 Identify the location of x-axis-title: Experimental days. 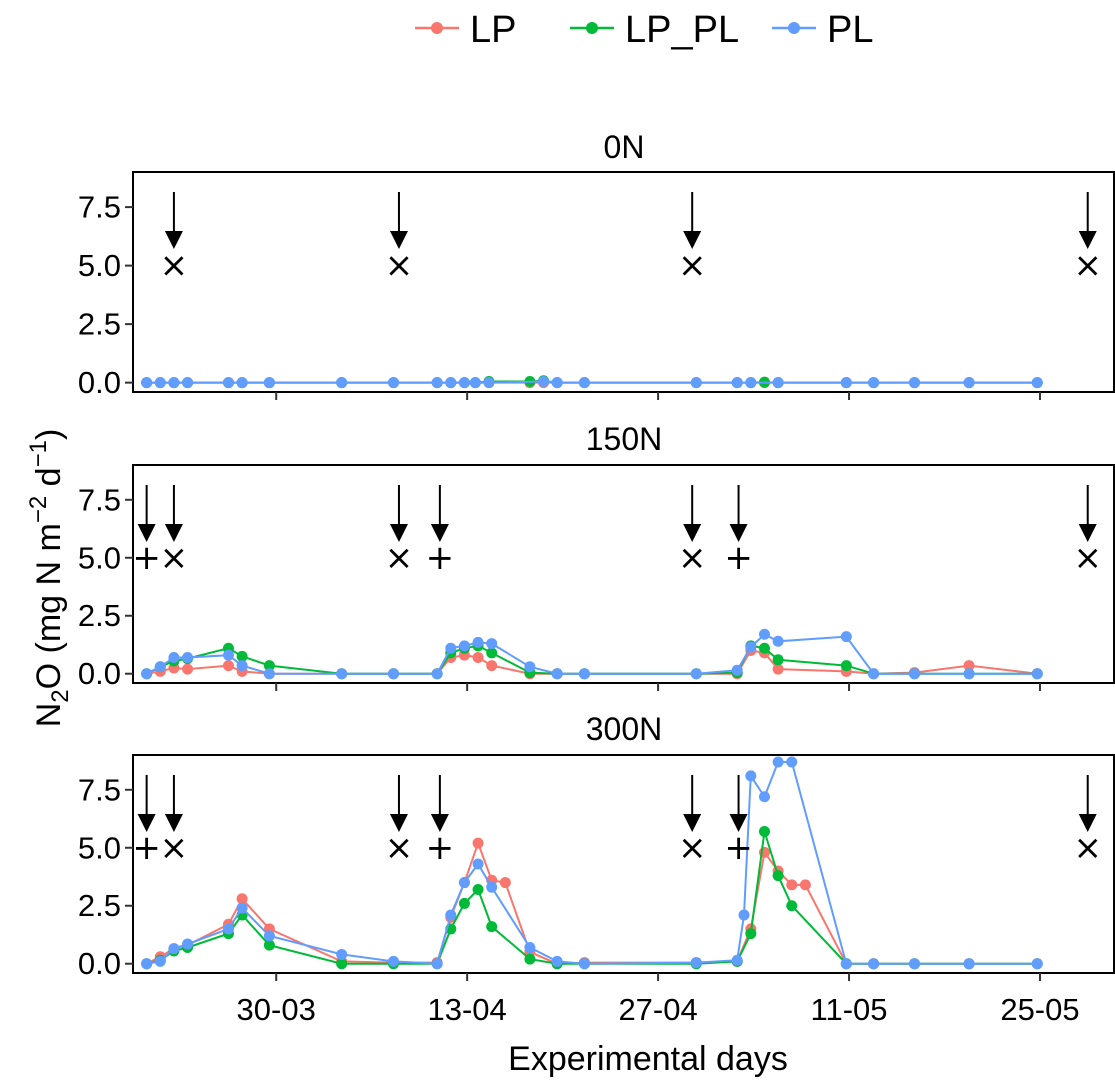
(648, 1059).